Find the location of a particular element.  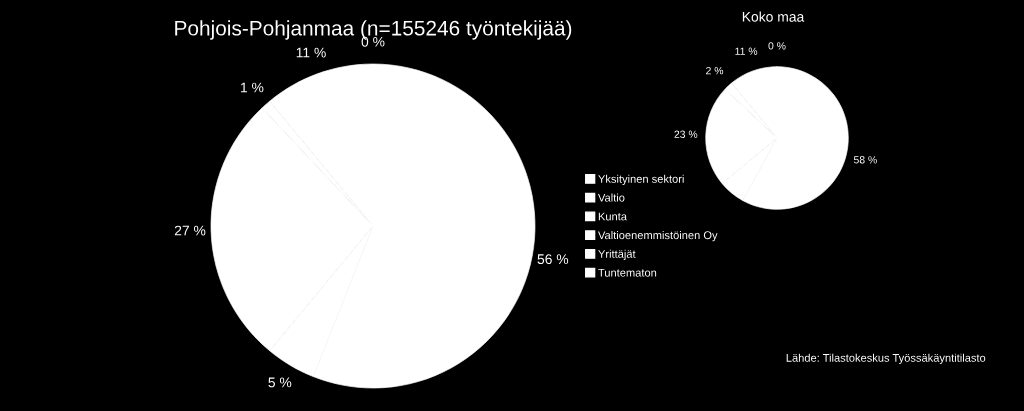

legend-label: Valtioenemmistöinen Oy is located at coordinates (658, 236).